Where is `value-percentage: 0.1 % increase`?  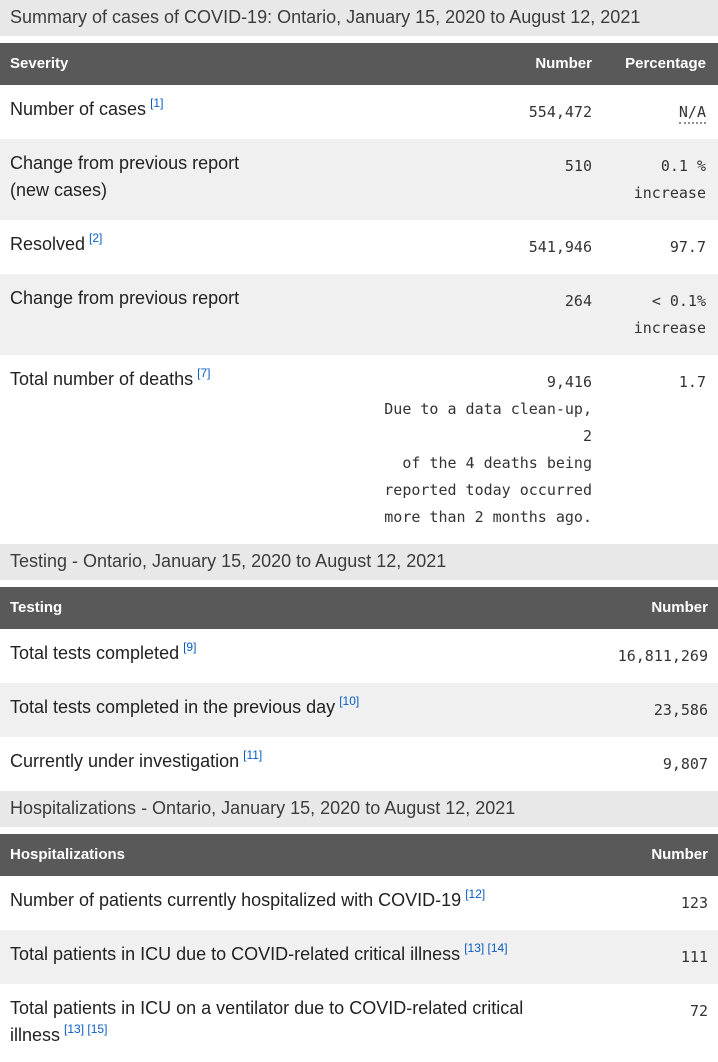 value-percentage: 0.1 % increase is located at coordinates (669, 179).